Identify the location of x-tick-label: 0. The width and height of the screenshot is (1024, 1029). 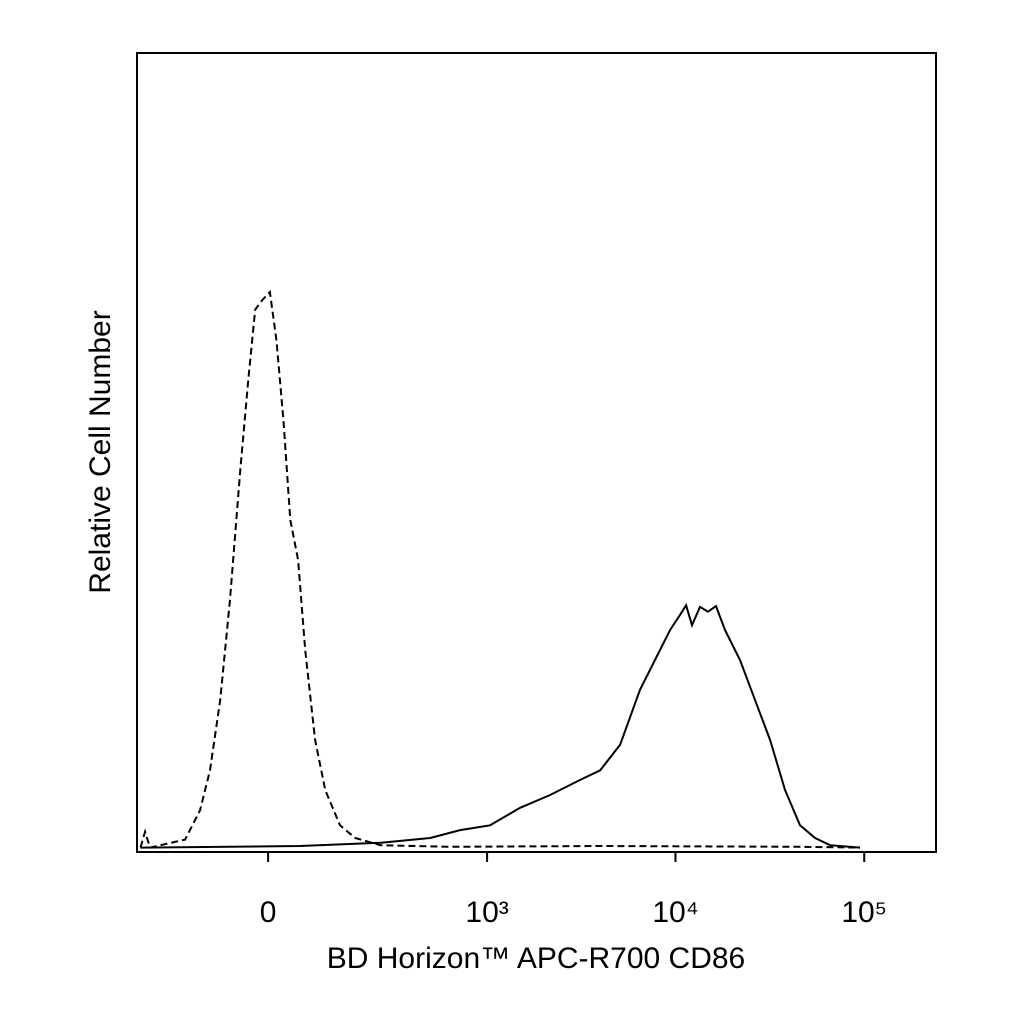
(268, 912).